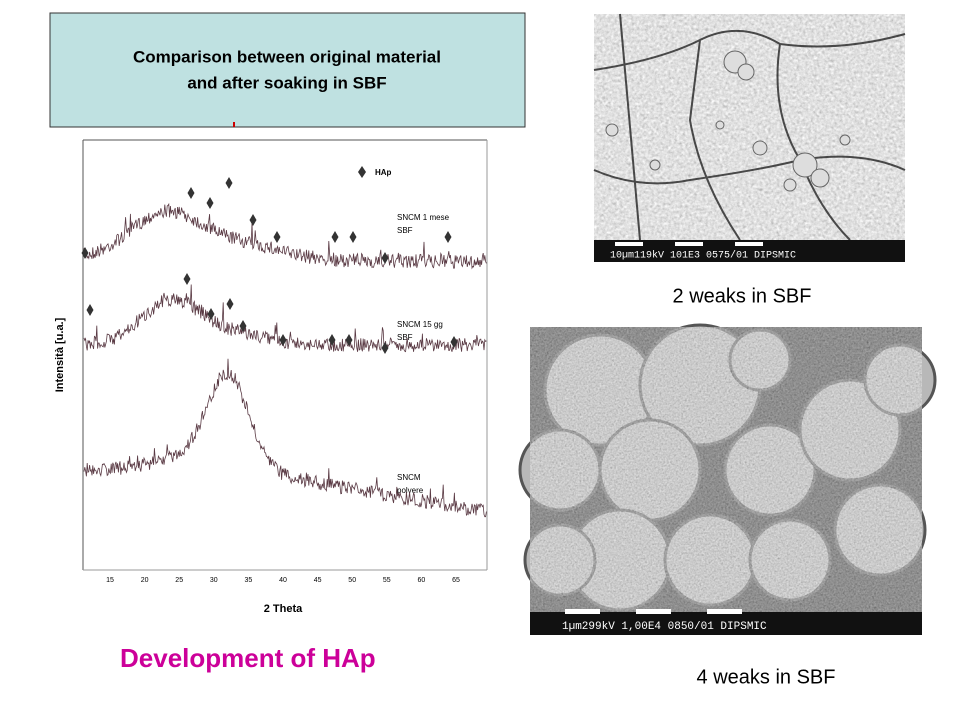 The width and height of the screenshot is (960, 725). What do you see at coordinates (703, 256) in the screenshot?
I see `scale-text: 10µm119kV 101E3 0575/01 DIPSMIC` at bounding box center [703, 256].